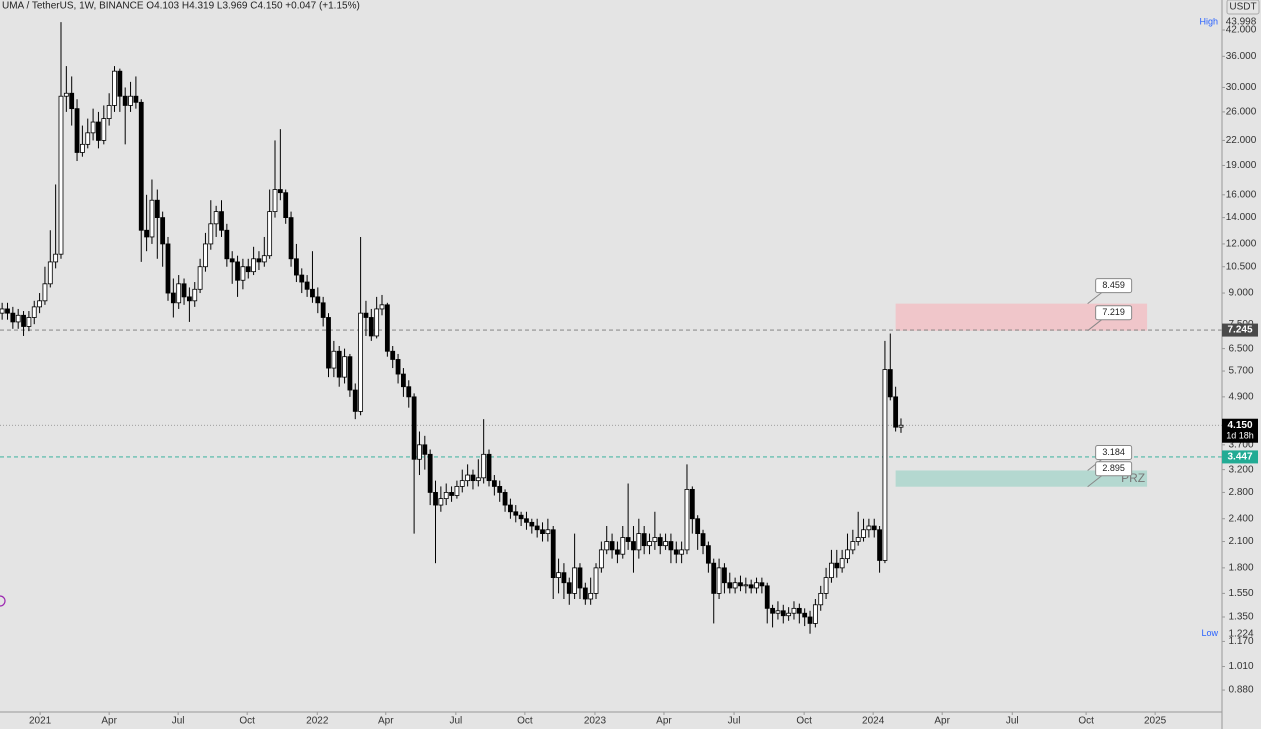  What do you see at coordinates (1155, 721) in the screenshot?
I see `x-tick-label: 2025` at bounding box center [1155, 721].